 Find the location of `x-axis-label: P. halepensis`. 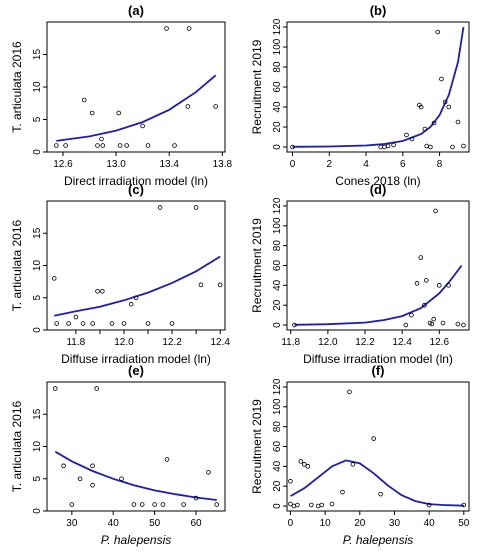

x-axis-label: P. halepensis is located at coordinates (136, 540).